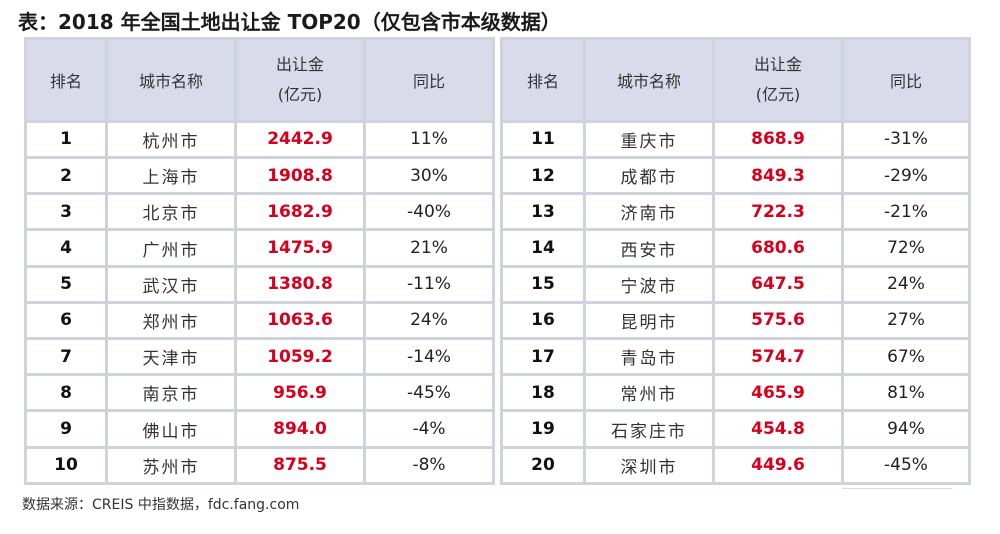  I want to click on amount-cell: 1380.8, so click(300, 284).